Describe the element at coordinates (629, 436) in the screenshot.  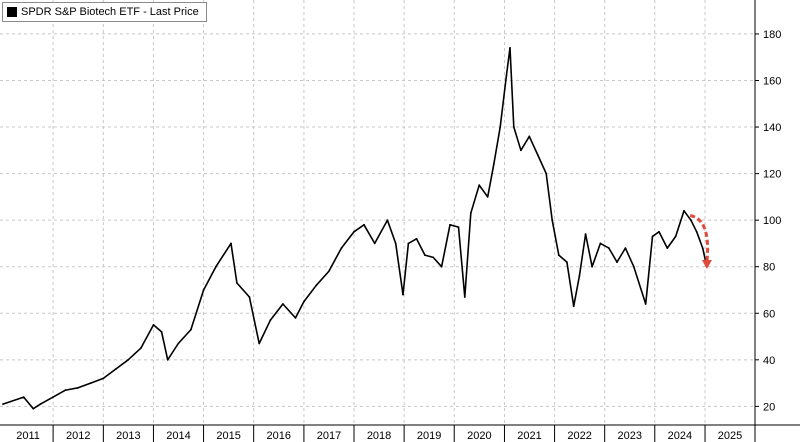
I see `x-tick-label: 2023` at that location.